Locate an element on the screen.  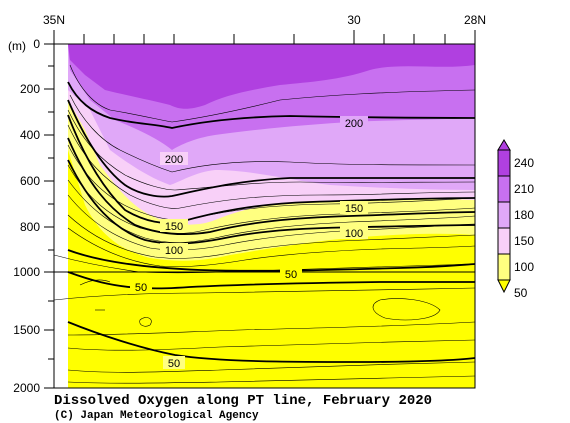
y-tick-label: 1000 is located at coordinates (26, 272).